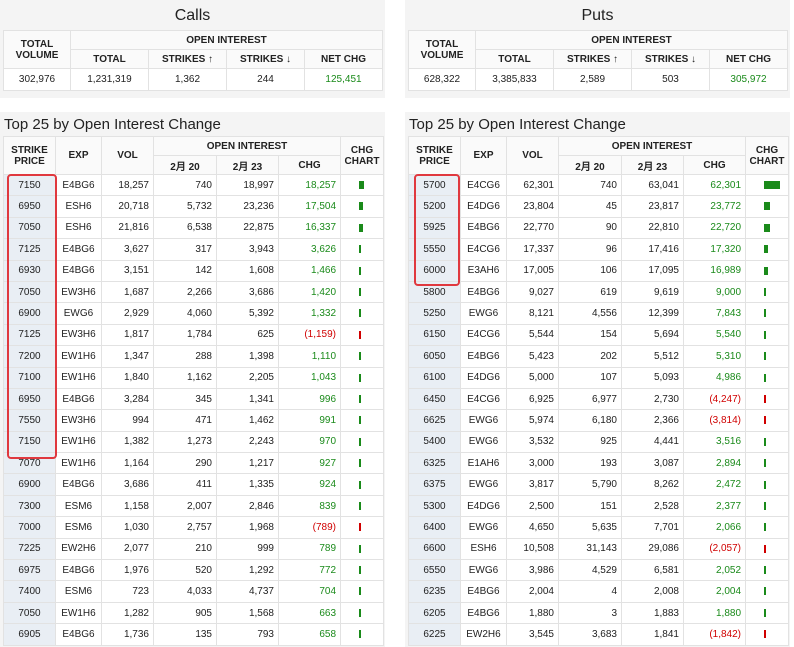 Image resolution: width=794 pixels, height=647 pixels. I want to click on cell: 6930, so click(29, 270).